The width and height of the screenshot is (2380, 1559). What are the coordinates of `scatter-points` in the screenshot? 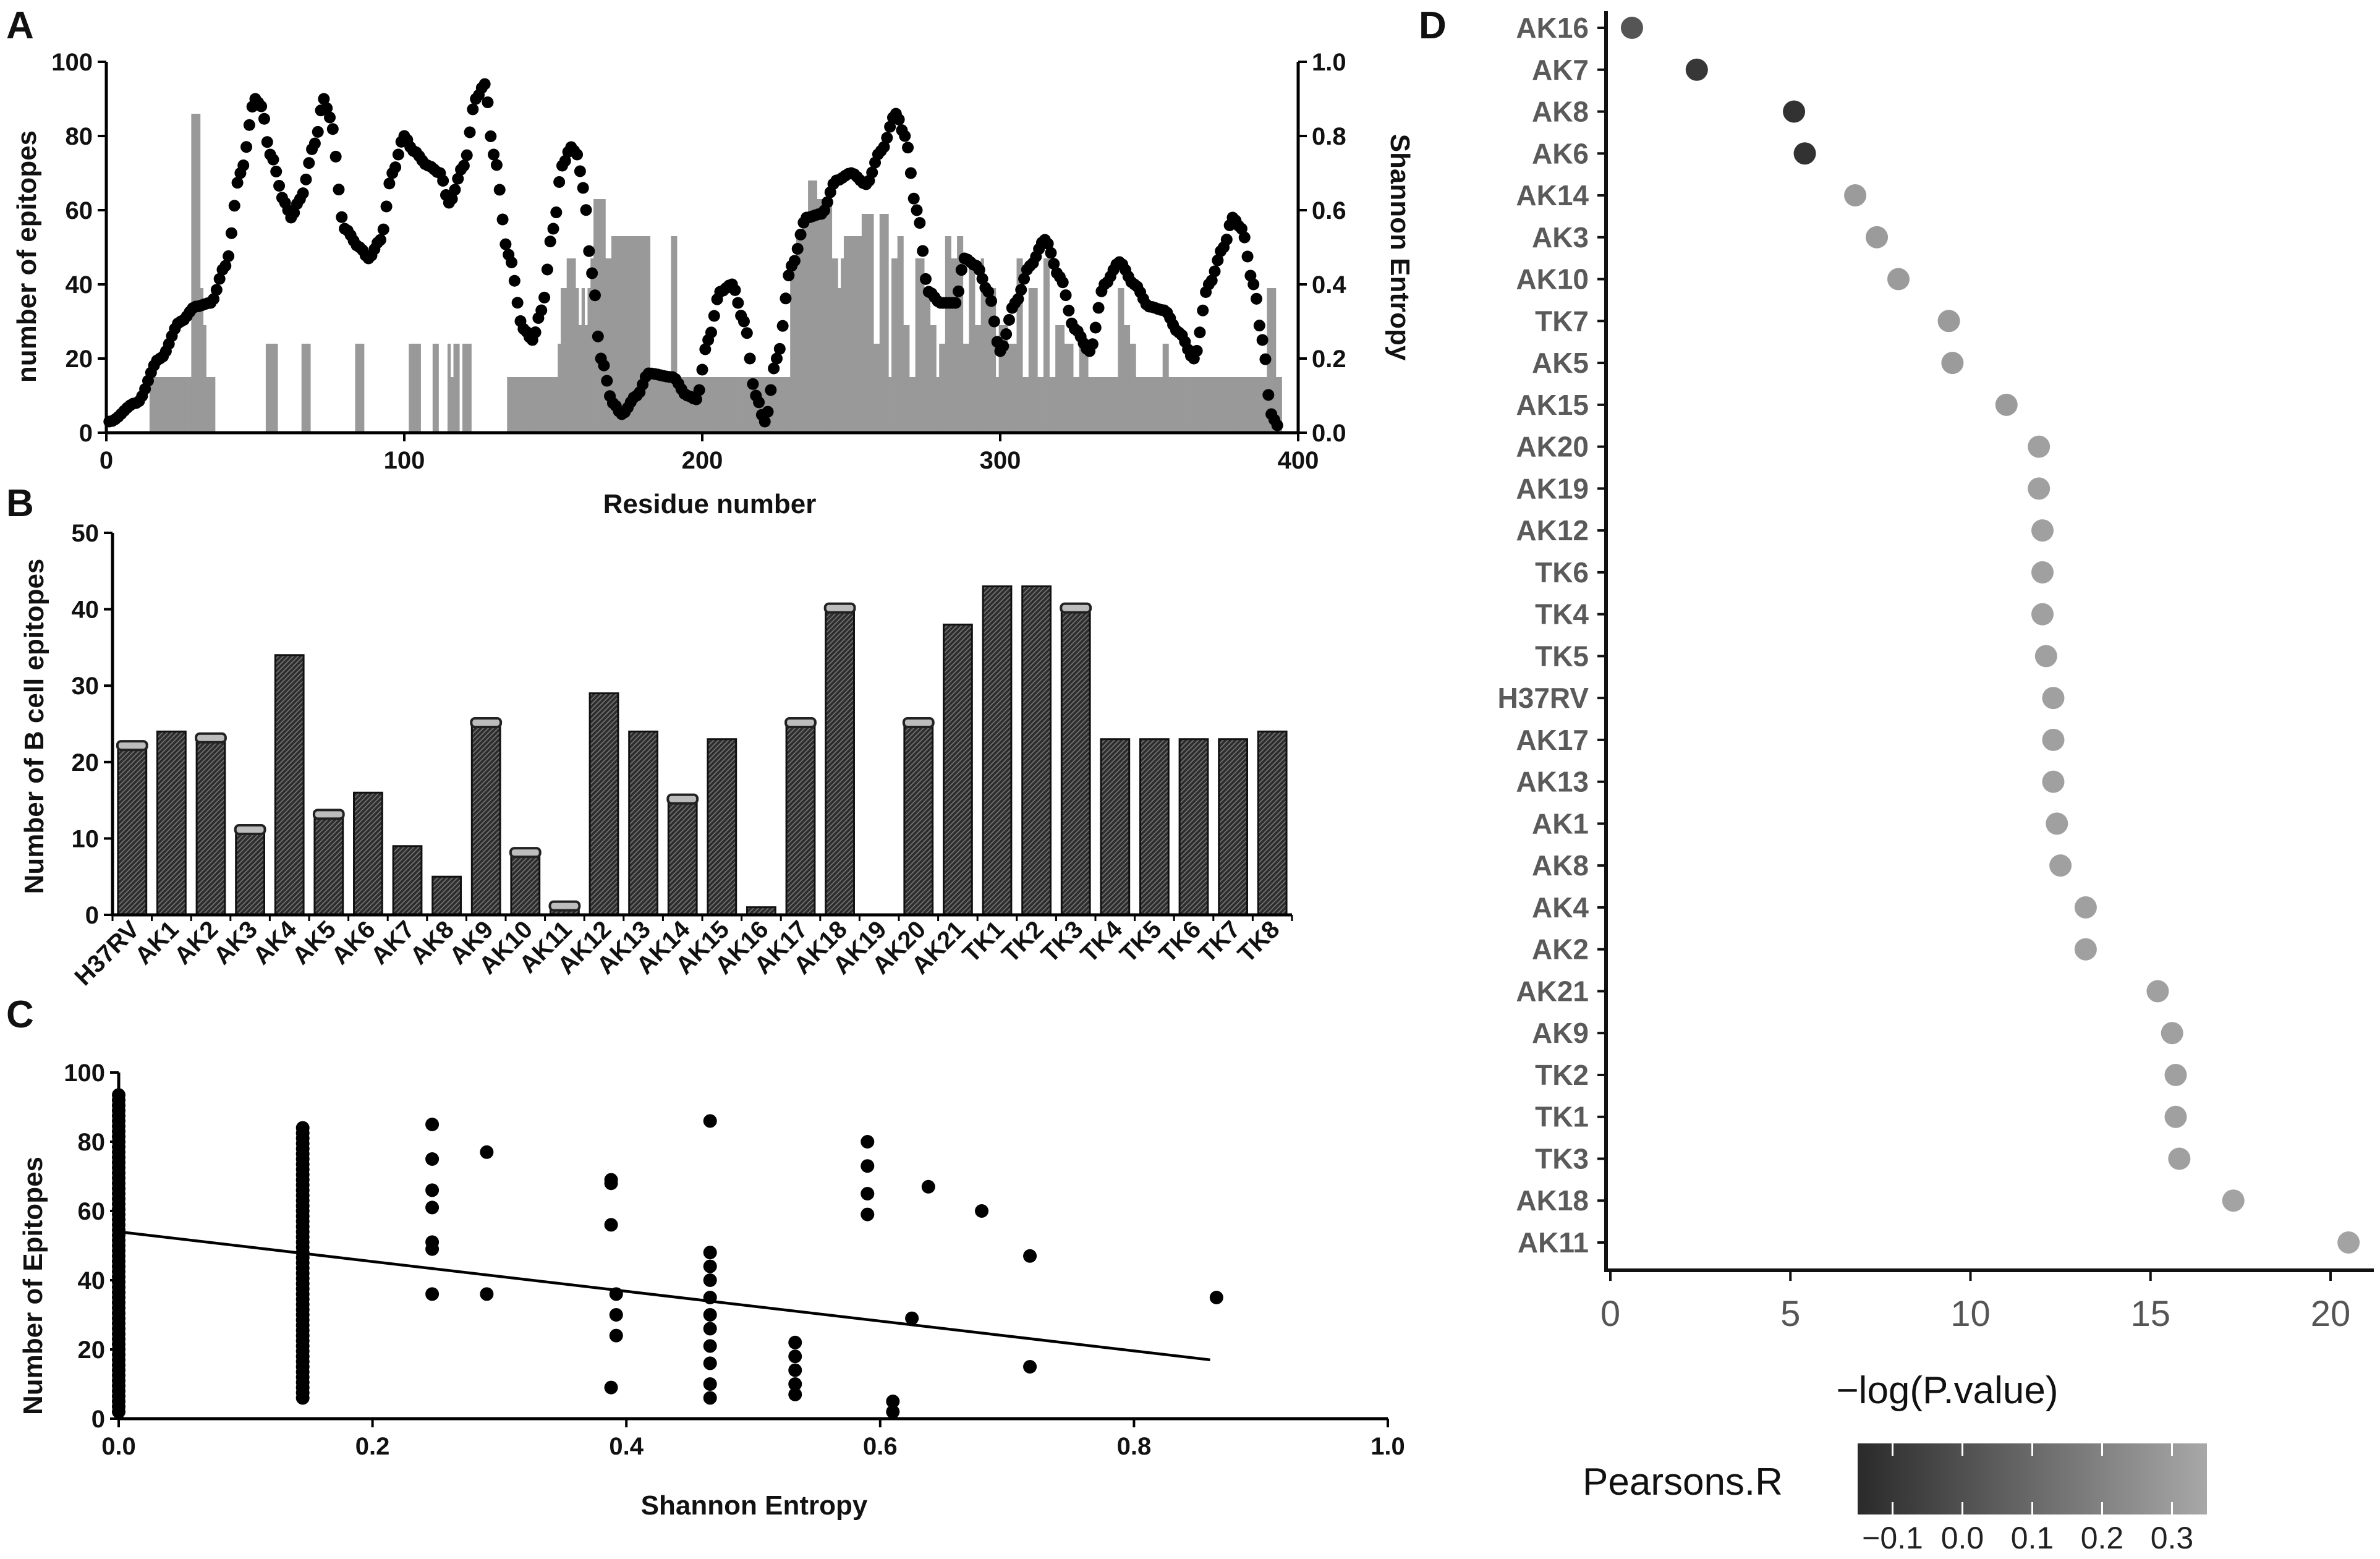 It's located at (667, 1253).